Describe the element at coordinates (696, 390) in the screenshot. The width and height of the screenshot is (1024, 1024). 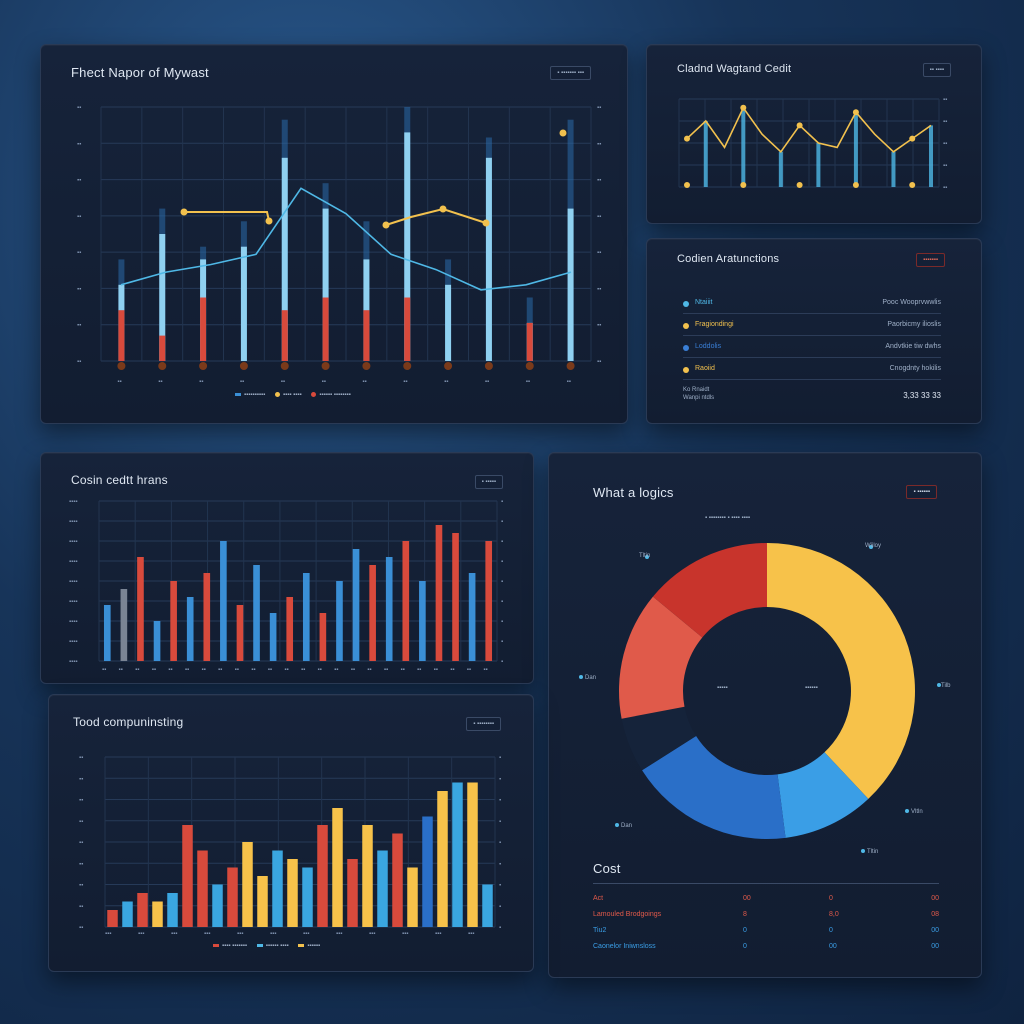
I see `footer-label: Ko Rnaidt` at that location.